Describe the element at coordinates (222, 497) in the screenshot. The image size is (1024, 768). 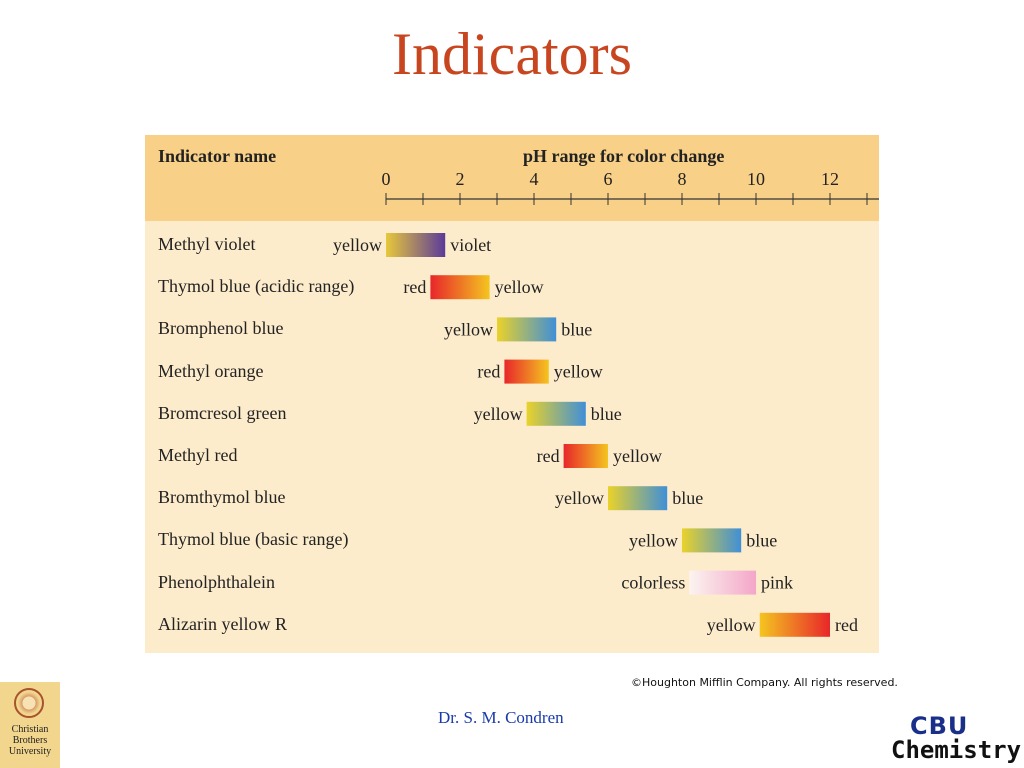
I see `indicator-name: Bromthymol blue` at that location.